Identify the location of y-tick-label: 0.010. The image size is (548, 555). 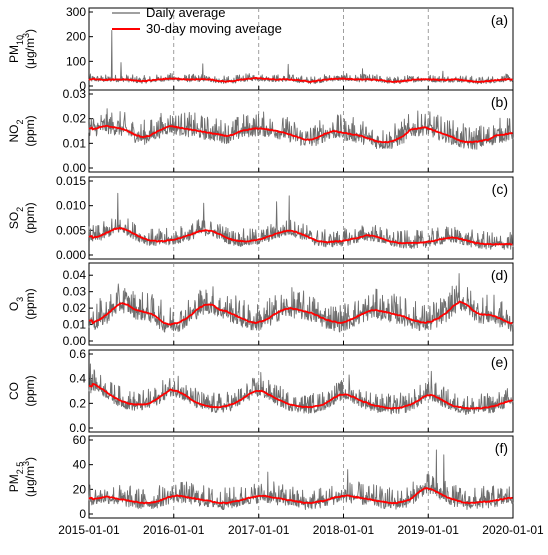
(71, 206).